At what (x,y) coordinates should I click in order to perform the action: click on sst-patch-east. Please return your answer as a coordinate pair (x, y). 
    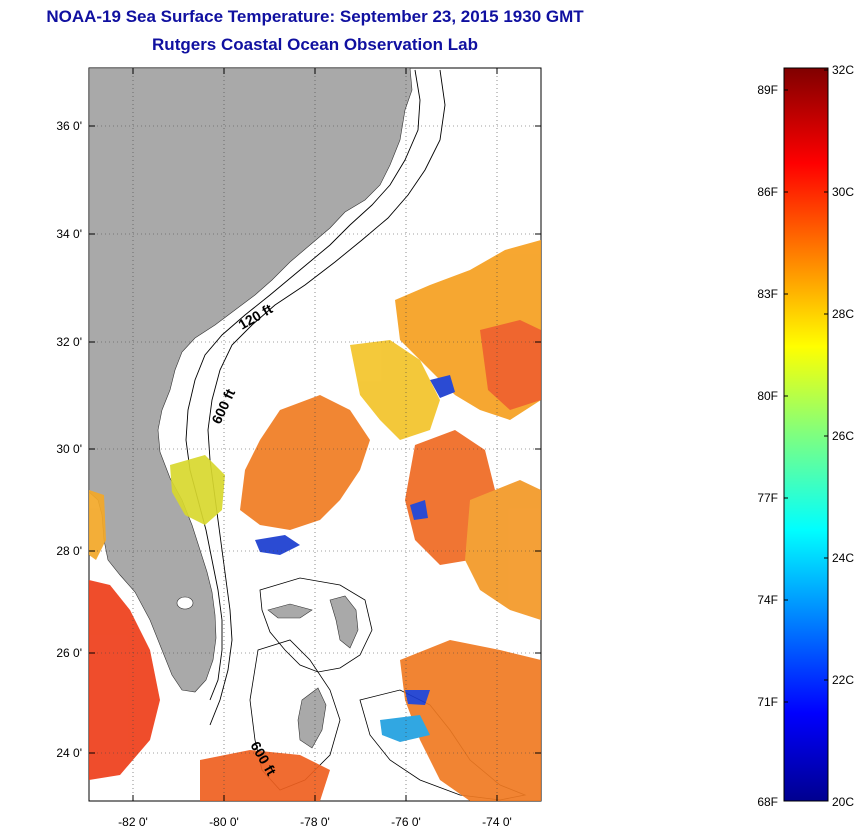
    Looking at the image, I should click on (503, 550).